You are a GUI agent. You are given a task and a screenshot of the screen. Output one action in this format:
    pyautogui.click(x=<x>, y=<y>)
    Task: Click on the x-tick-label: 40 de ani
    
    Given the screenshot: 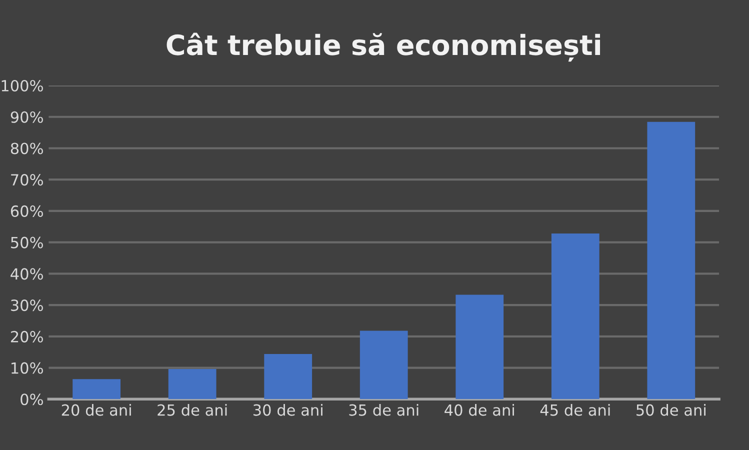 What is the action you would take?
    pyautogui.click(x=479, y=410)
    